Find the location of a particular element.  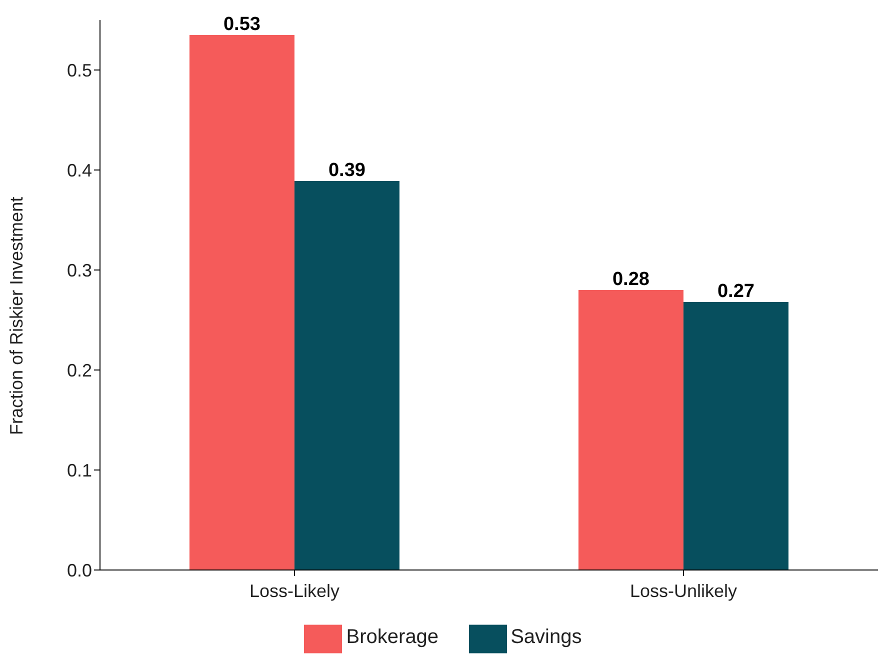

data-label: 0.27 is located at coordinates (735, 291).